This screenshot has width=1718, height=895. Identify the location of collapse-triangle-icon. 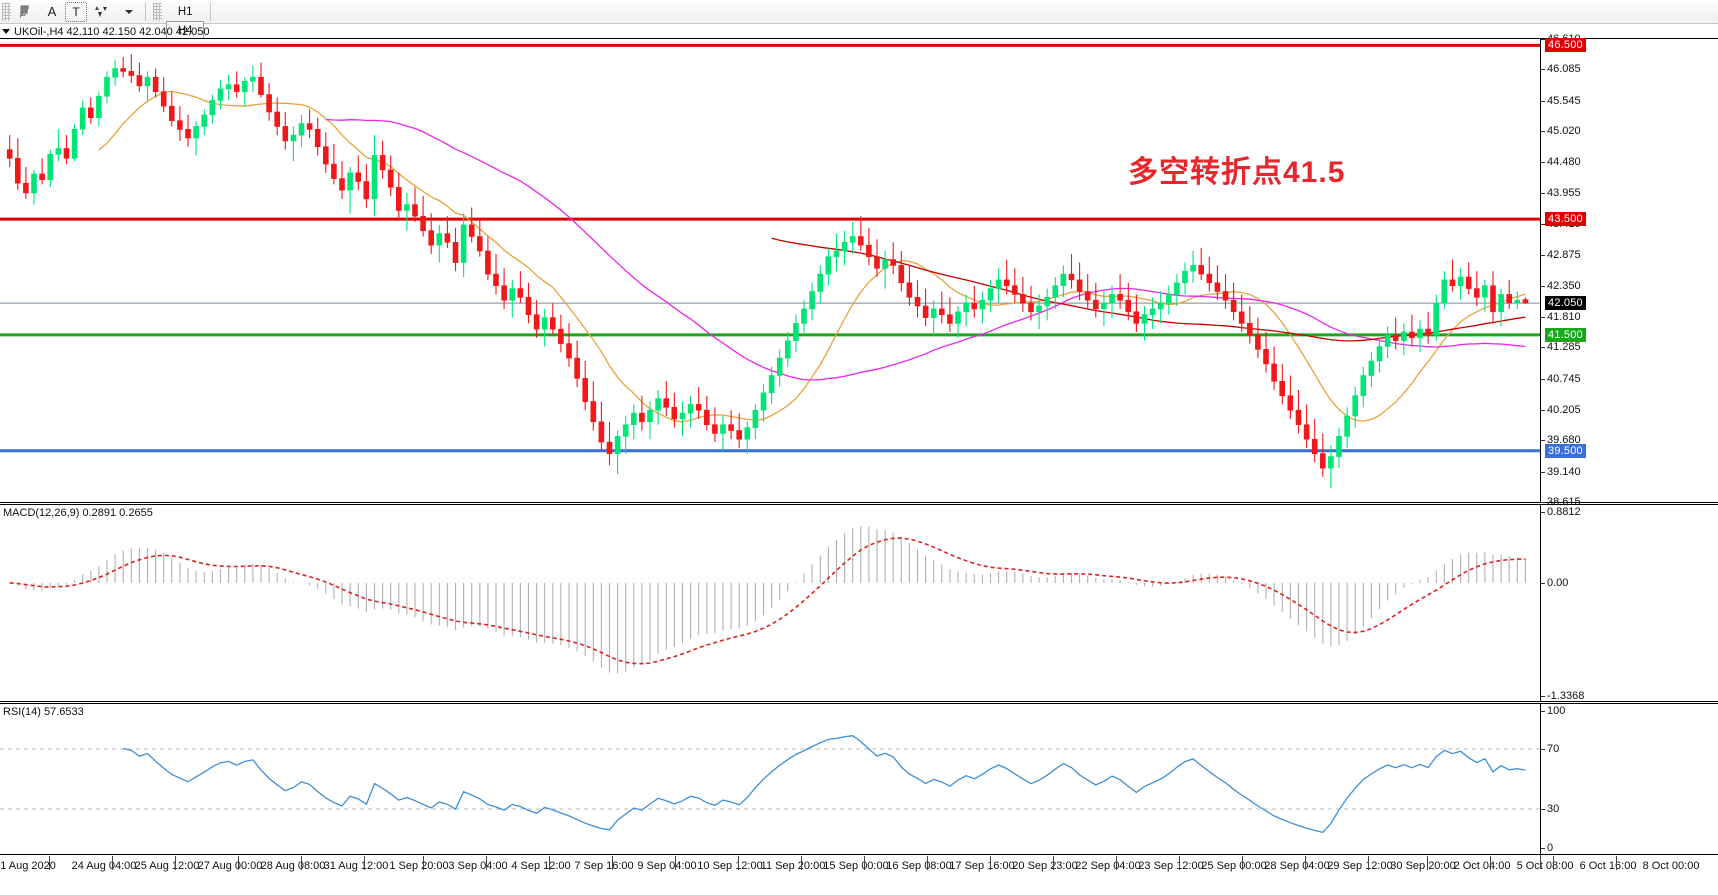
(6, 31).